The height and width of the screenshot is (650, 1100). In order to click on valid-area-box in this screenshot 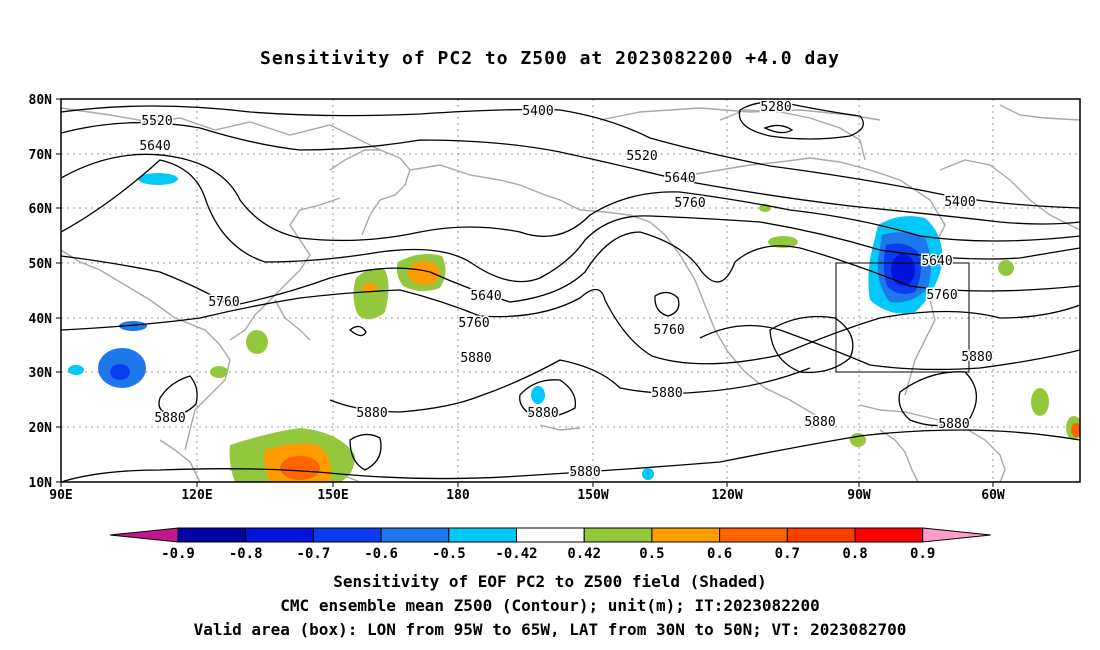, I will do `click(902, 317)`.